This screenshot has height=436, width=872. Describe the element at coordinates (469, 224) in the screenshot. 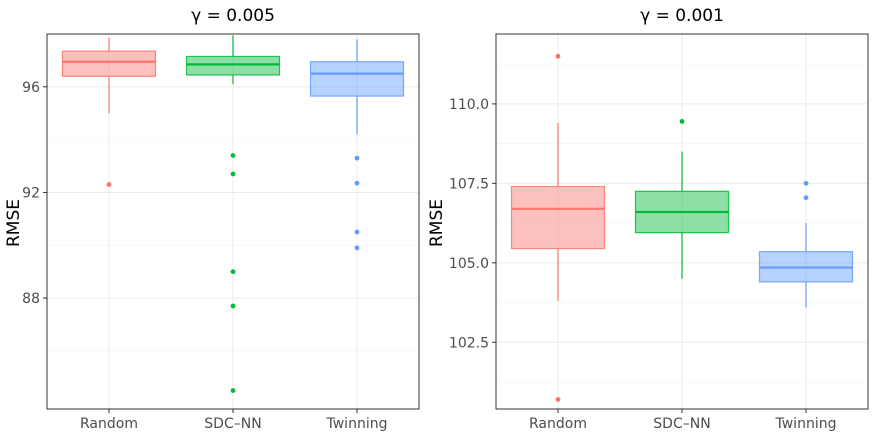

I see `y-tick-labels: 102.5 105.0 107.5 110.0` at that location.